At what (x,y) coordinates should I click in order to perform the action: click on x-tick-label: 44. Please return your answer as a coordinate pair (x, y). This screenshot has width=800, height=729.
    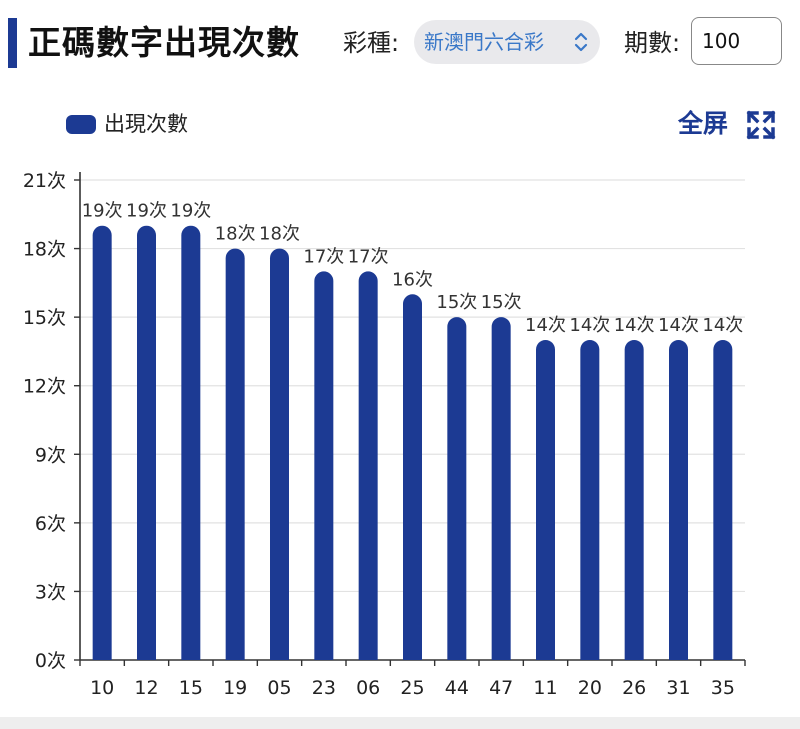
    Looking at the image, I should click on (457, 688).